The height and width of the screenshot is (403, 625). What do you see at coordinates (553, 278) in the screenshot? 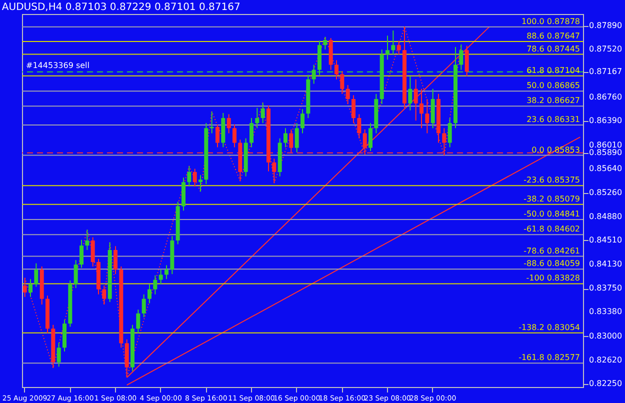
I see `ref-line-label: -100 0.83828` at bounding box center [553, 278].